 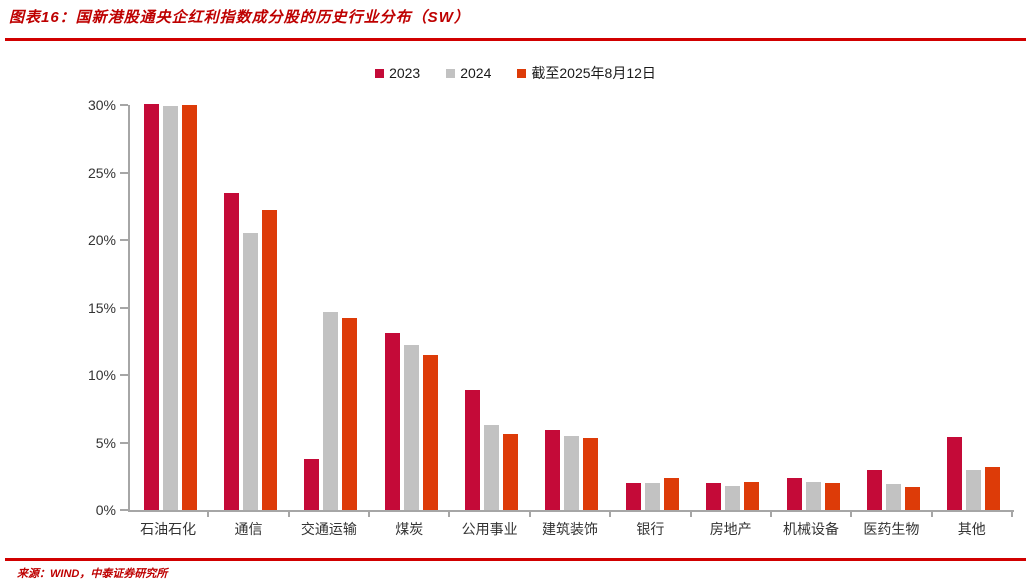 I want to click on source-note: 来源：WIND，中泰证券研究所, so click(x=92, y=574).